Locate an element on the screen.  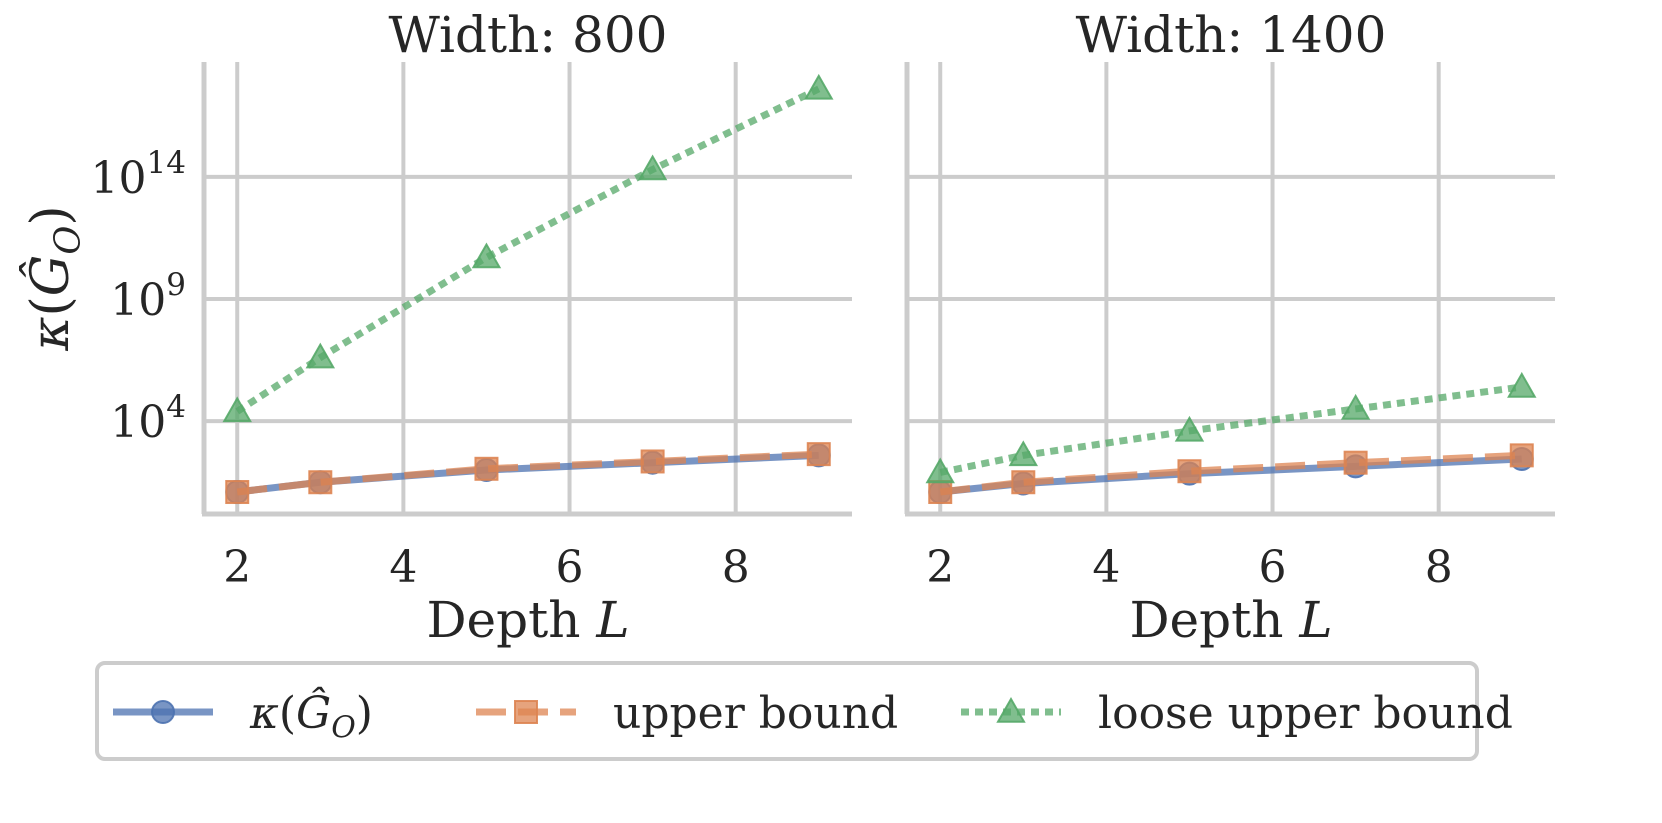
legend-label: upper bound is located at coordinates (755, 713).